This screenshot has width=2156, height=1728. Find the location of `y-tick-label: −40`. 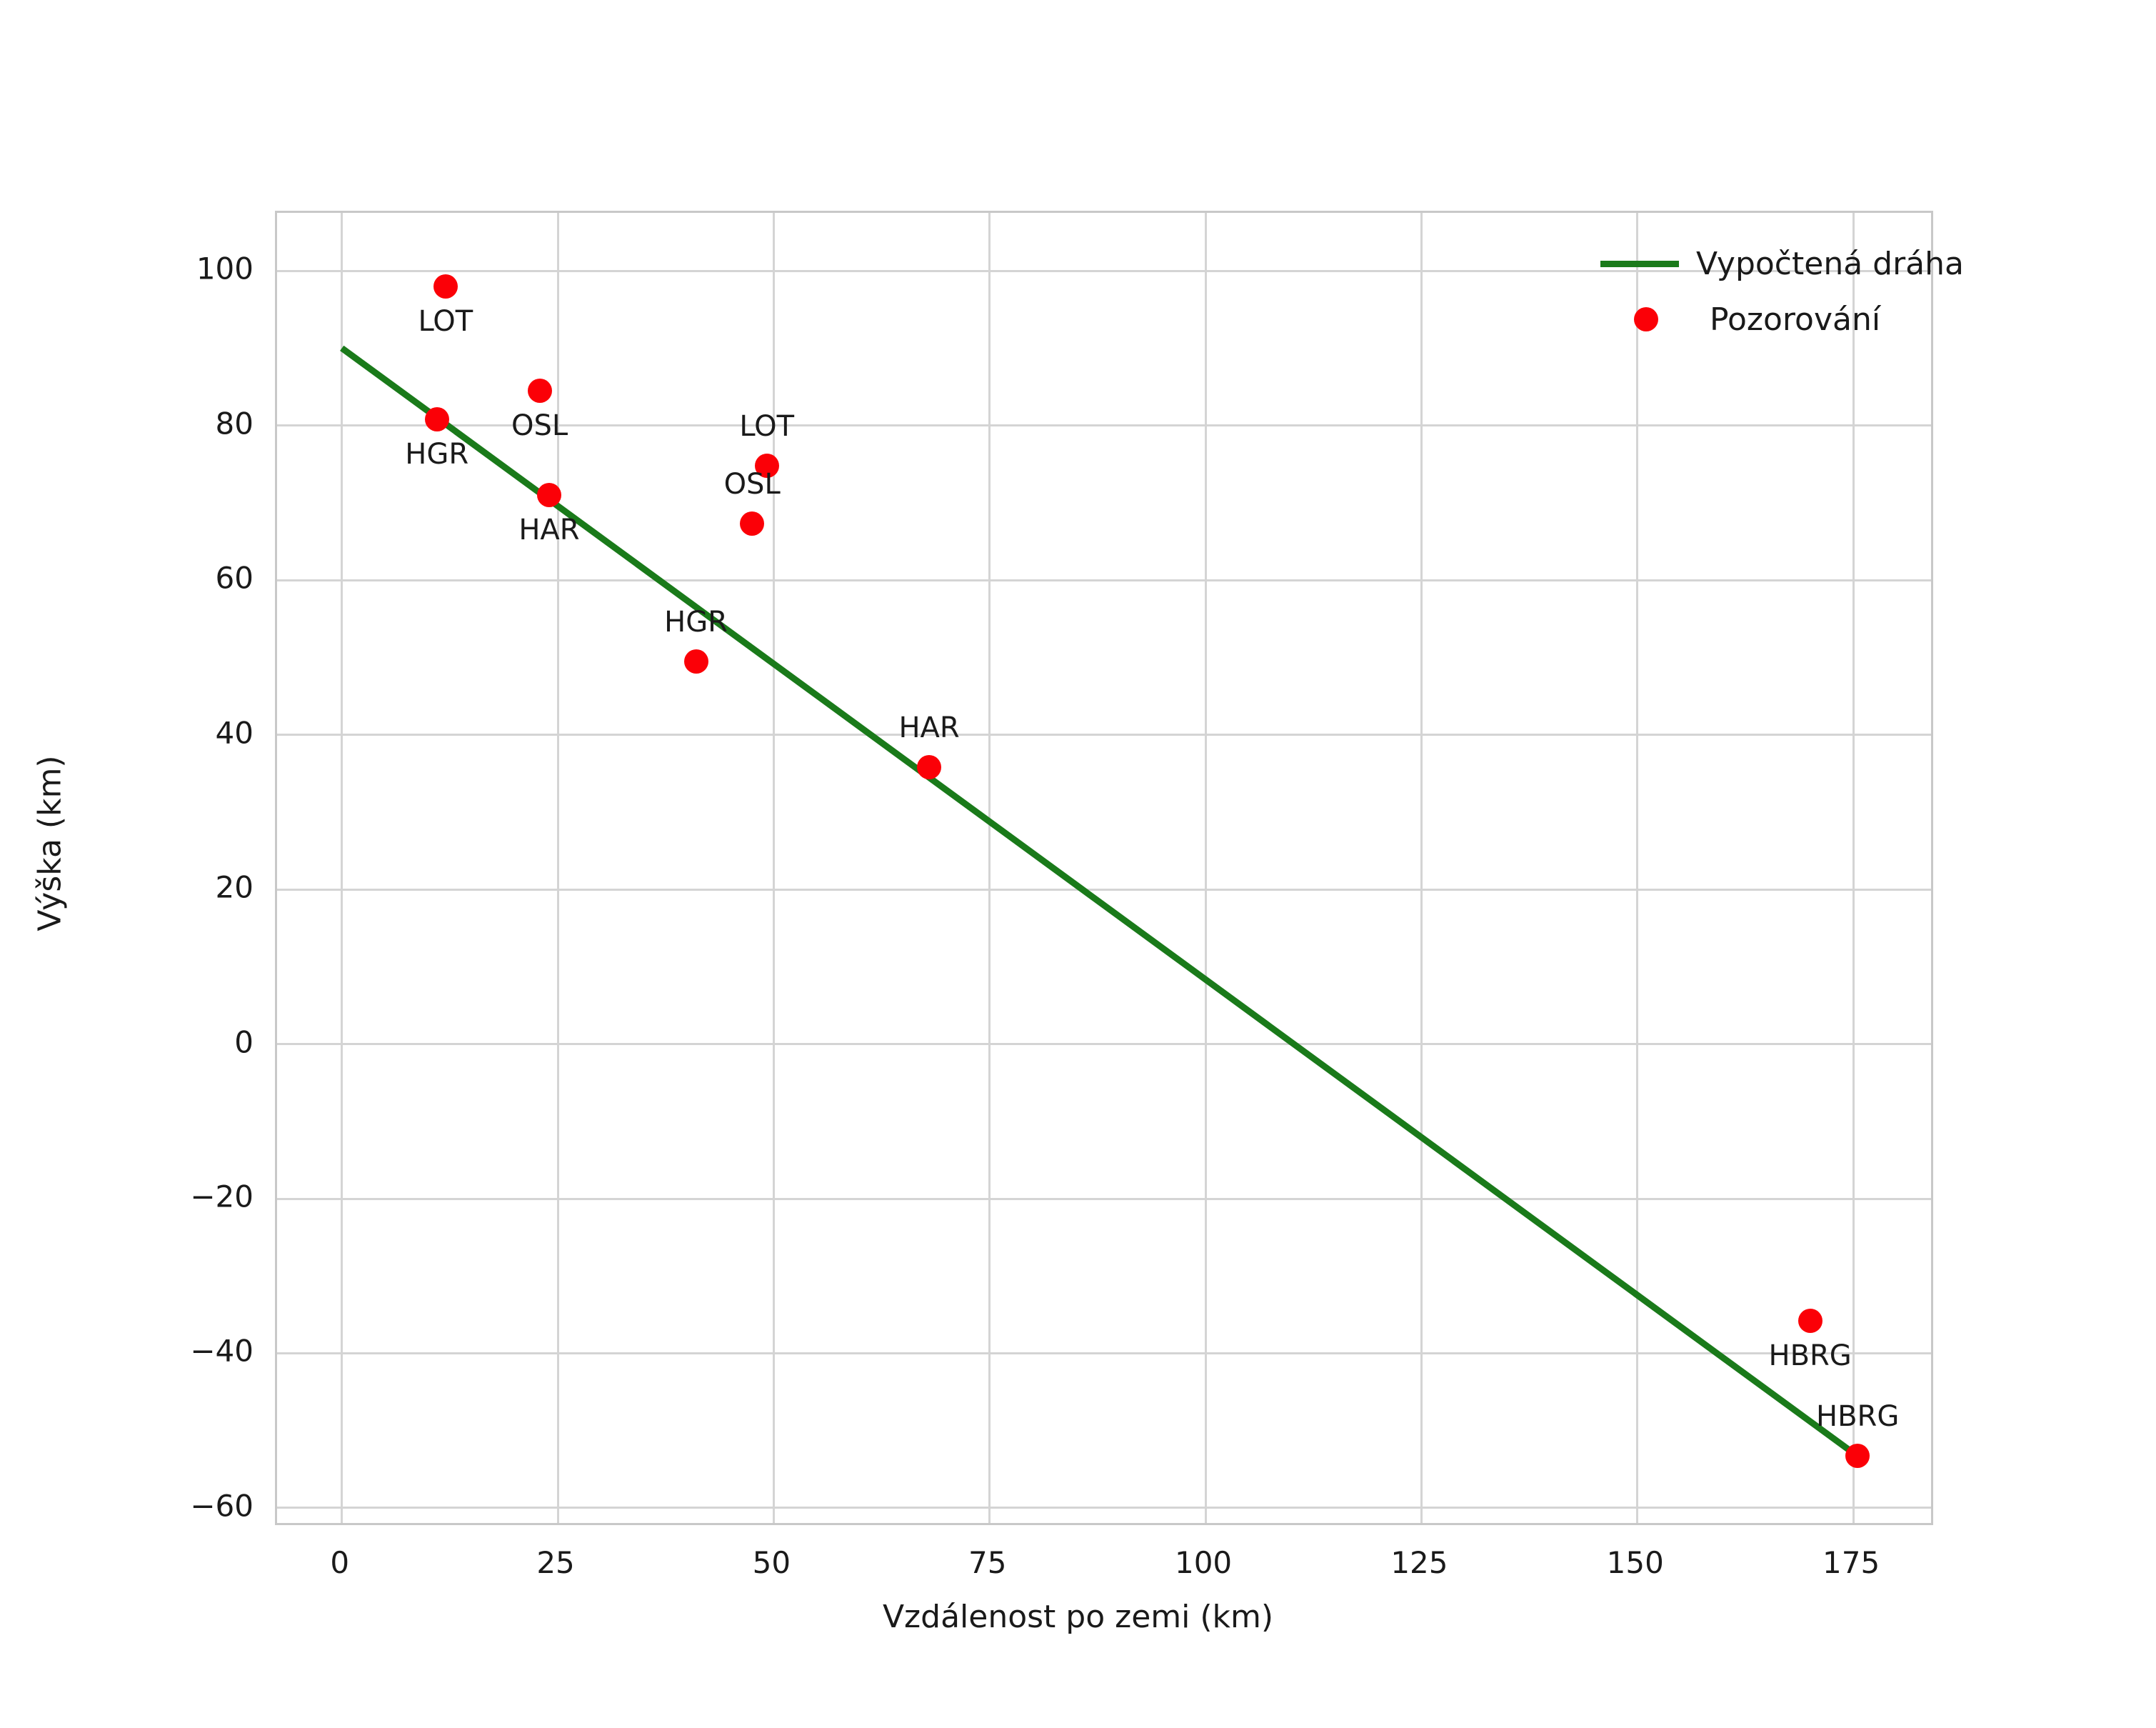

y-tick-label: −40 is located at coordinates (222, 1351).